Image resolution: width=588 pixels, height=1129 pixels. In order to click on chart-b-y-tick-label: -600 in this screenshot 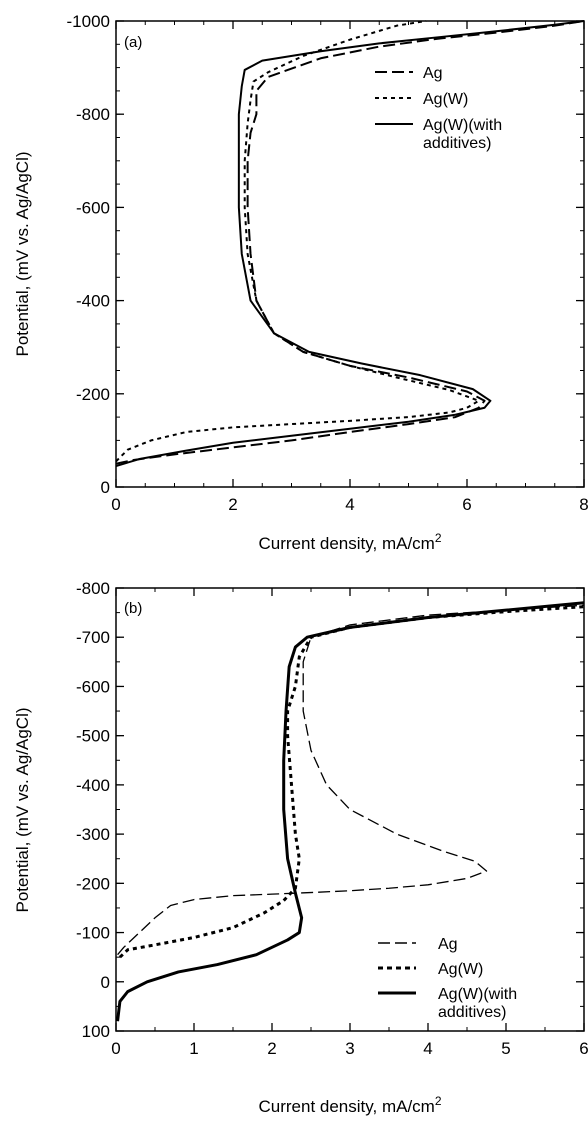, I will do `click(93, 686)`.